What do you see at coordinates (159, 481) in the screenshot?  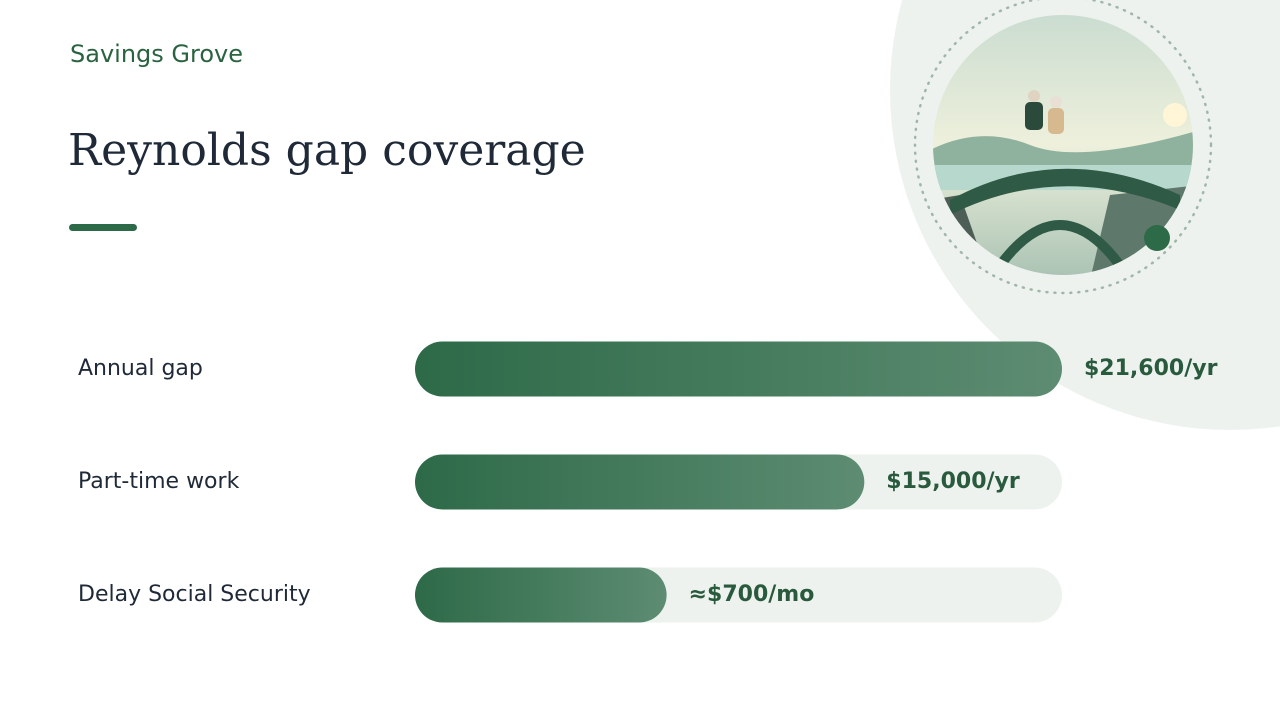 I see `category-label: Part-time work` at bounding box center [159, 481].